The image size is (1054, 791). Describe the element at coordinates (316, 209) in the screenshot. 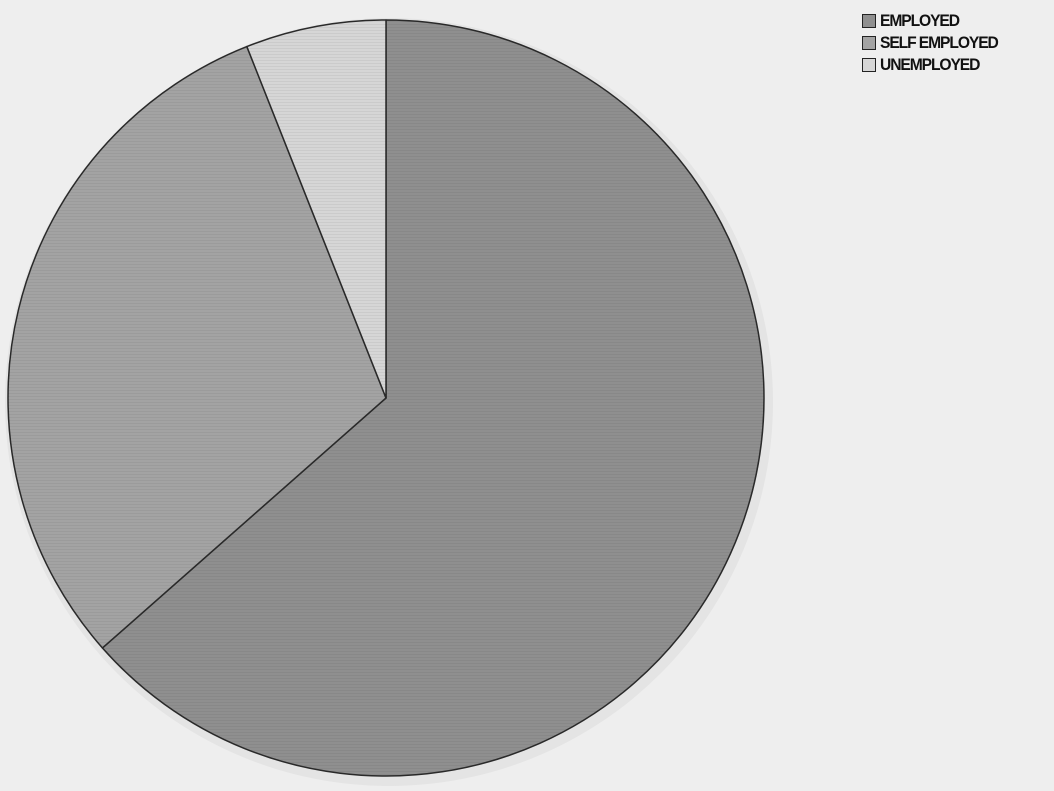

I see `pie-slice-texture` at that location.